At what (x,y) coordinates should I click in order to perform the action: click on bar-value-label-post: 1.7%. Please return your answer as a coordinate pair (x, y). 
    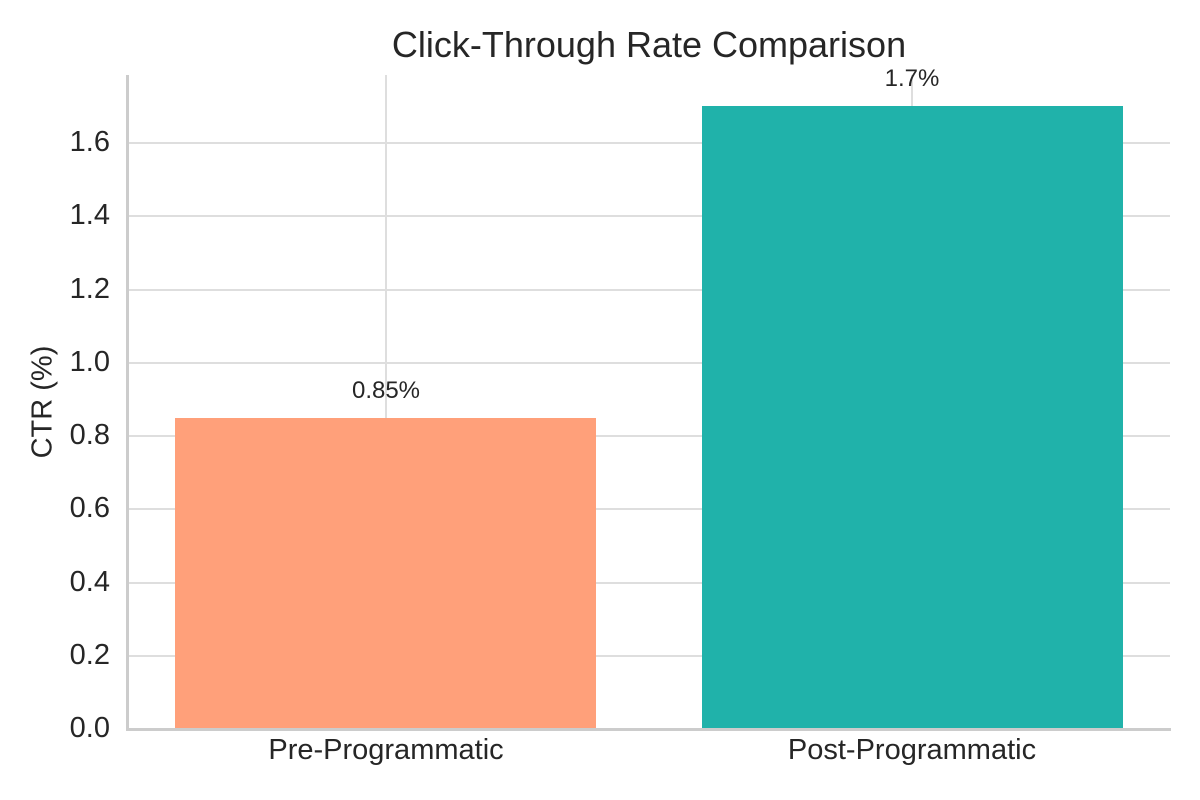
    Looking at the image, I should click on (912, 78).